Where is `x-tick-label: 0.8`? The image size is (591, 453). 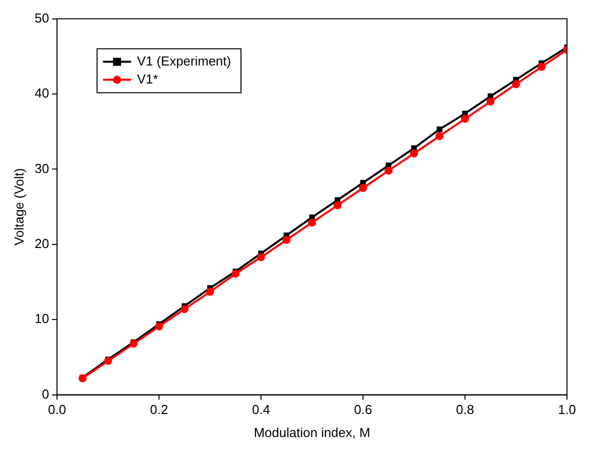
x-tick-label: 0.8 is located at coordinates (465, 410).